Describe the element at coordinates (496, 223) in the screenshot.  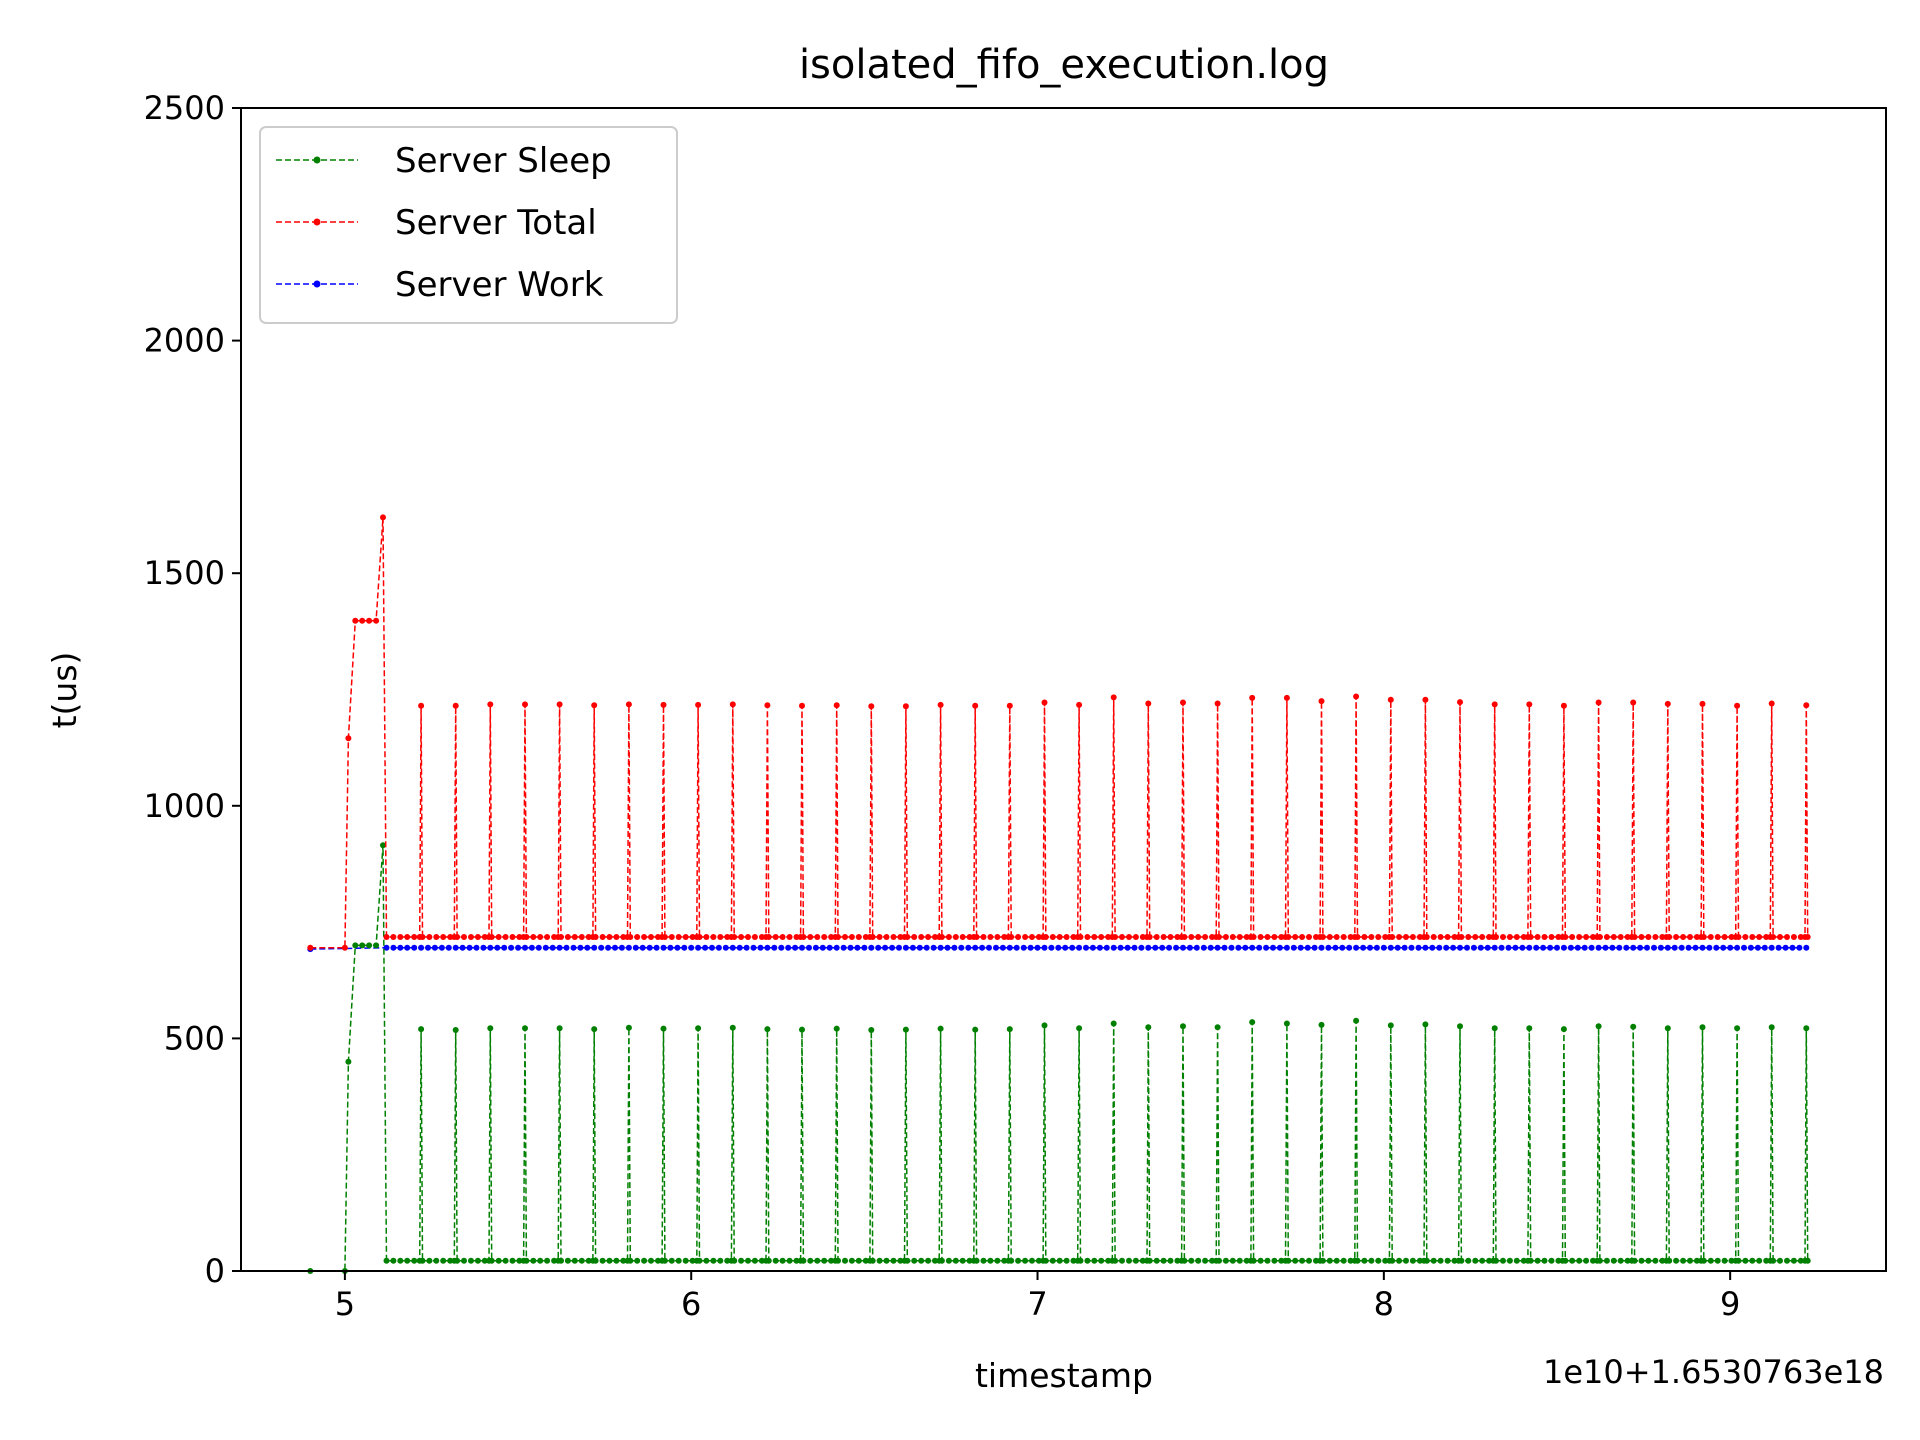
I see `legend-label-server-total: Server Total` at that location.